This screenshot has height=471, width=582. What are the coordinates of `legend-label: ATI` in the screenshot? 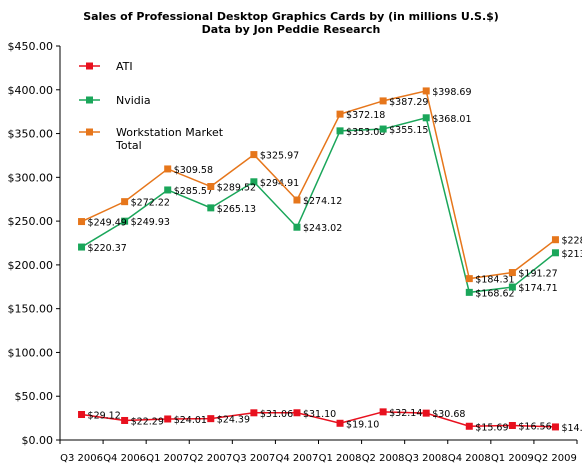 It's located at (124, 66).